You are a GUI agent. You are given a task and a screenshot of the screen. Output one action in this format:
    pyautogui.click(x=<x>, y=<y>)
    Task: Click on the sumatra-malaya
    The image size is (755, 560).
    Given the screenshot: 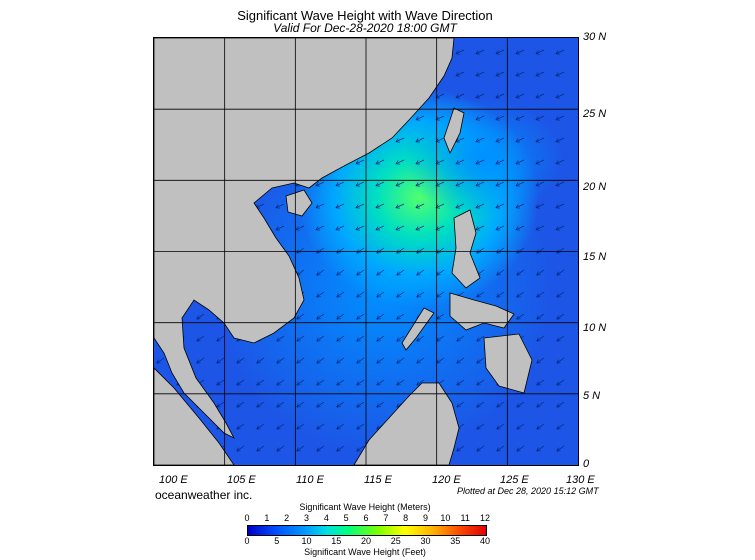 What is the action you would take?
    pyautogui.click(x=194, y=416)
    